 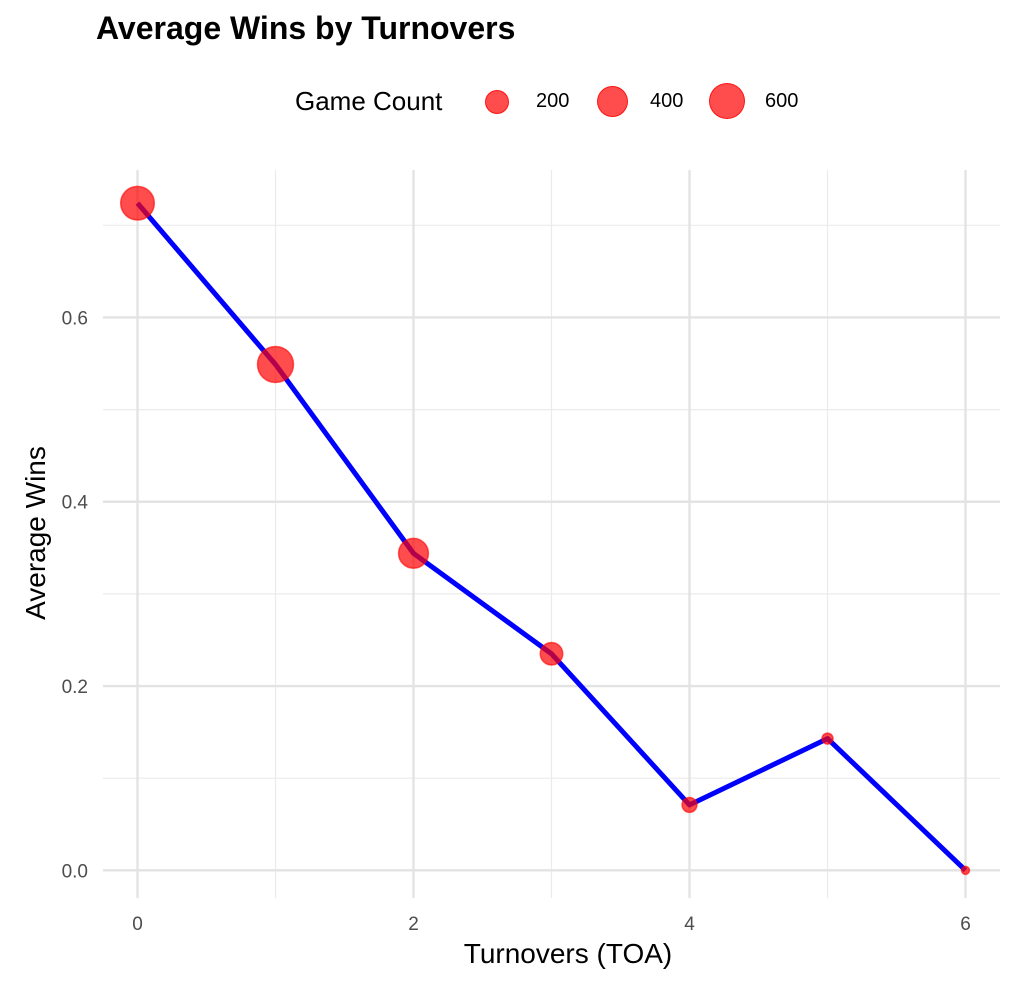 I want to click on x-tick-label-2: 4, so click(x=689, y=924).